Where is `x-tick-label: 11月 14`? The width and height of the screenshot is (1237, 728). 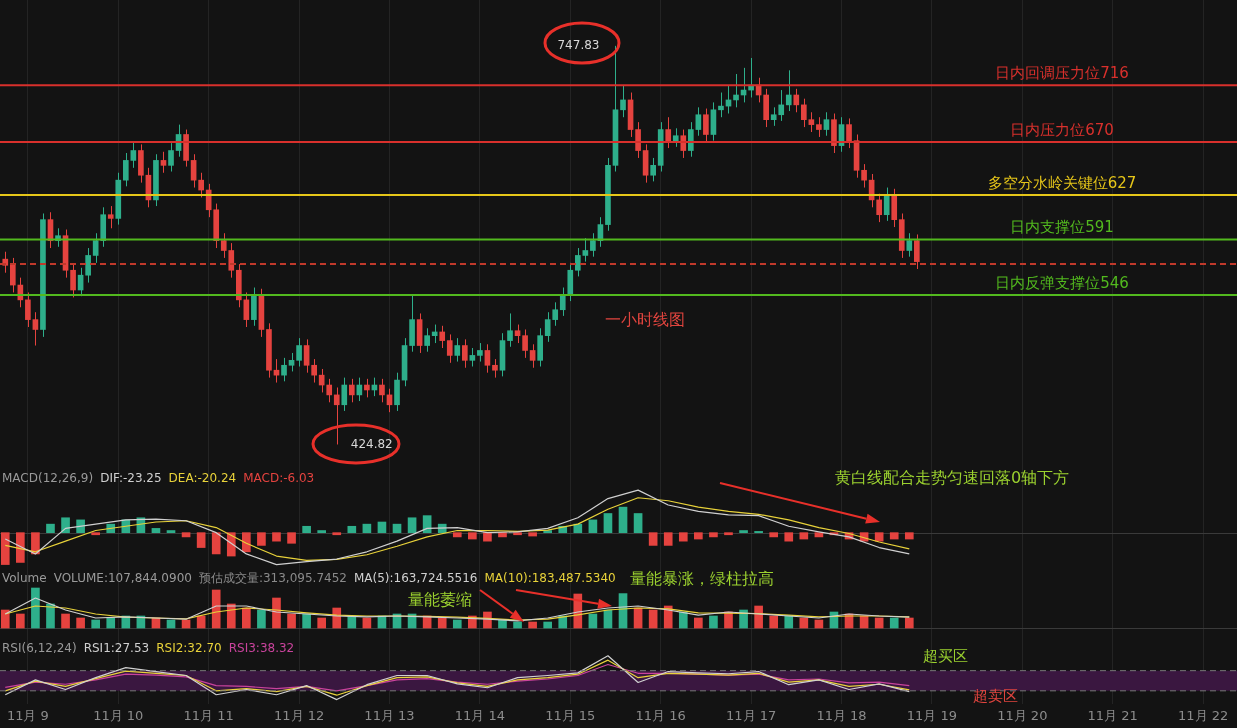
x-tick-label: 11月 14 is located at coordinates (479, 715).